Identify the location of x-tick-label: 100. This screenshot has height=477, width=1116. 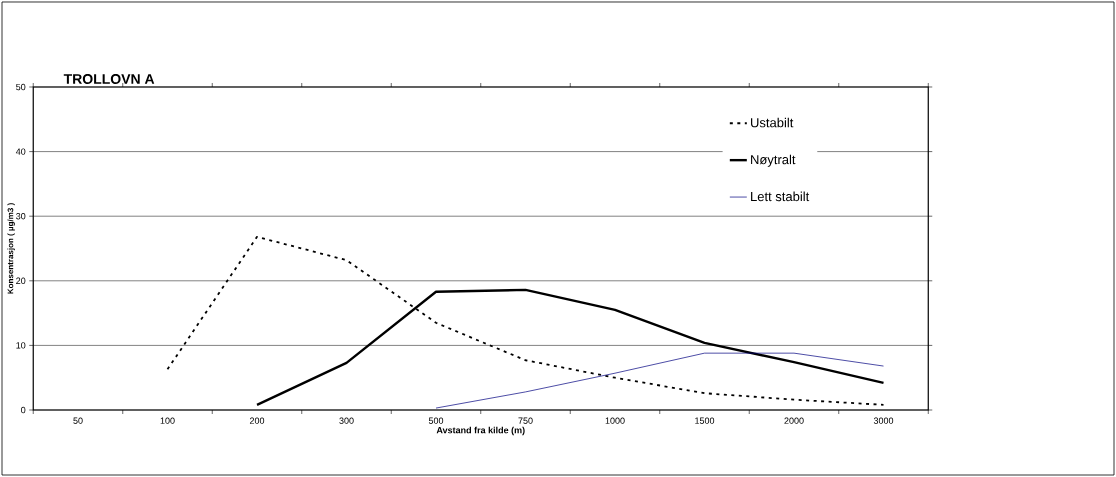
(167, 420).